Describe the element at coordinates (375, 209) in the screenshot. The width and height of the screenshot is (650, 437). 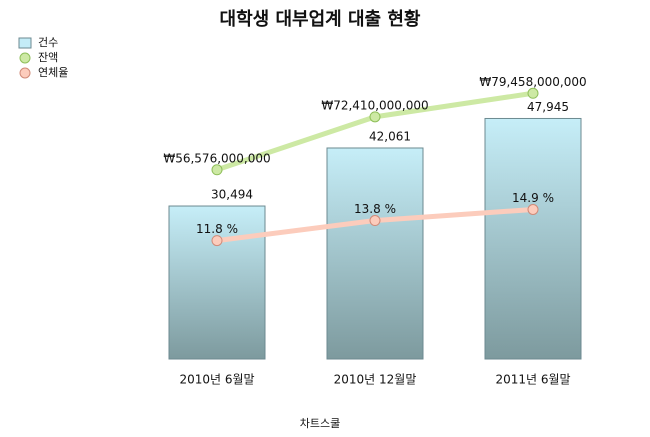
I see `line-value-label: 13.8 %` at that location.